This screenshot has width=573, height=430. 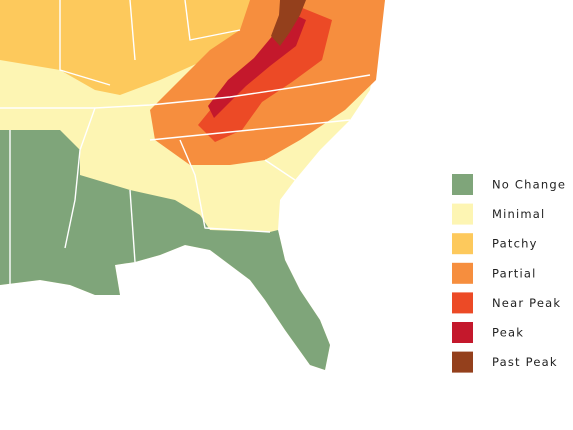 What do you see at coordinates (515, 244) in the screenshot?
I see `legend-label: Patchy` at bounding box center [515, 244].